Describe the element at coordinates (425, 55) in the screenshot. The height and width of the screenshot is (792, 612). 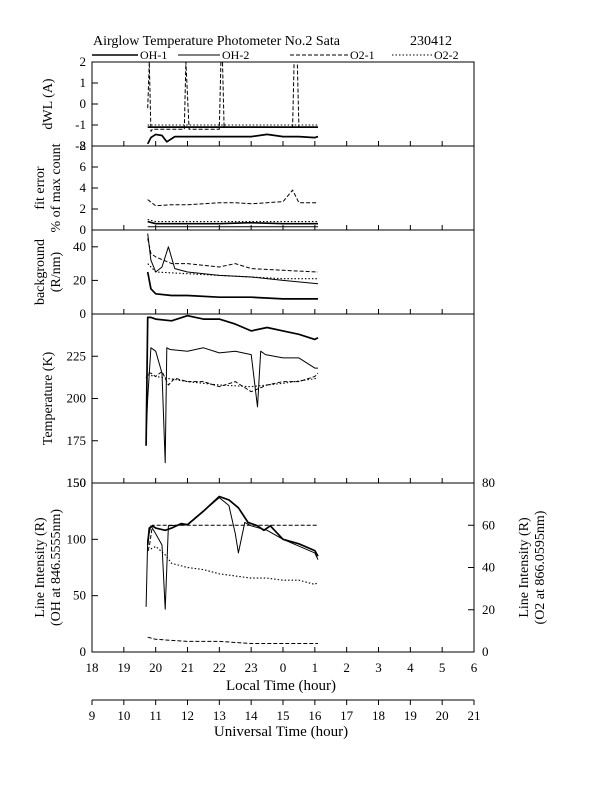
I see `legend-item-o22: O2-2` at that location.